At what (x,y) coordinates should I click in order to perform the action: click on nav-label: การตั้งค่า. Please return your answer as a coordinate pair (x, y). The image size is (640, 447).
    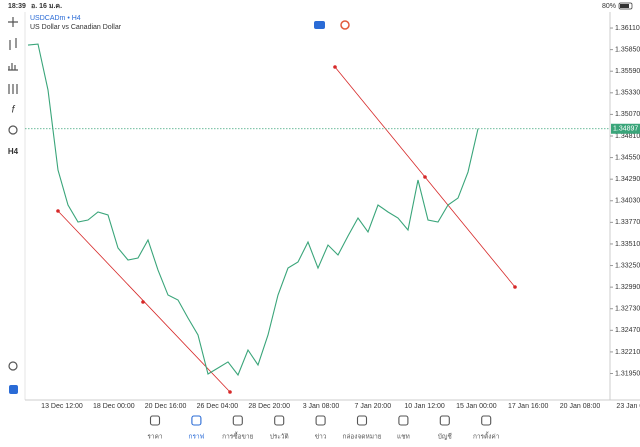
    Looking at the image, I should click on (486, 436).